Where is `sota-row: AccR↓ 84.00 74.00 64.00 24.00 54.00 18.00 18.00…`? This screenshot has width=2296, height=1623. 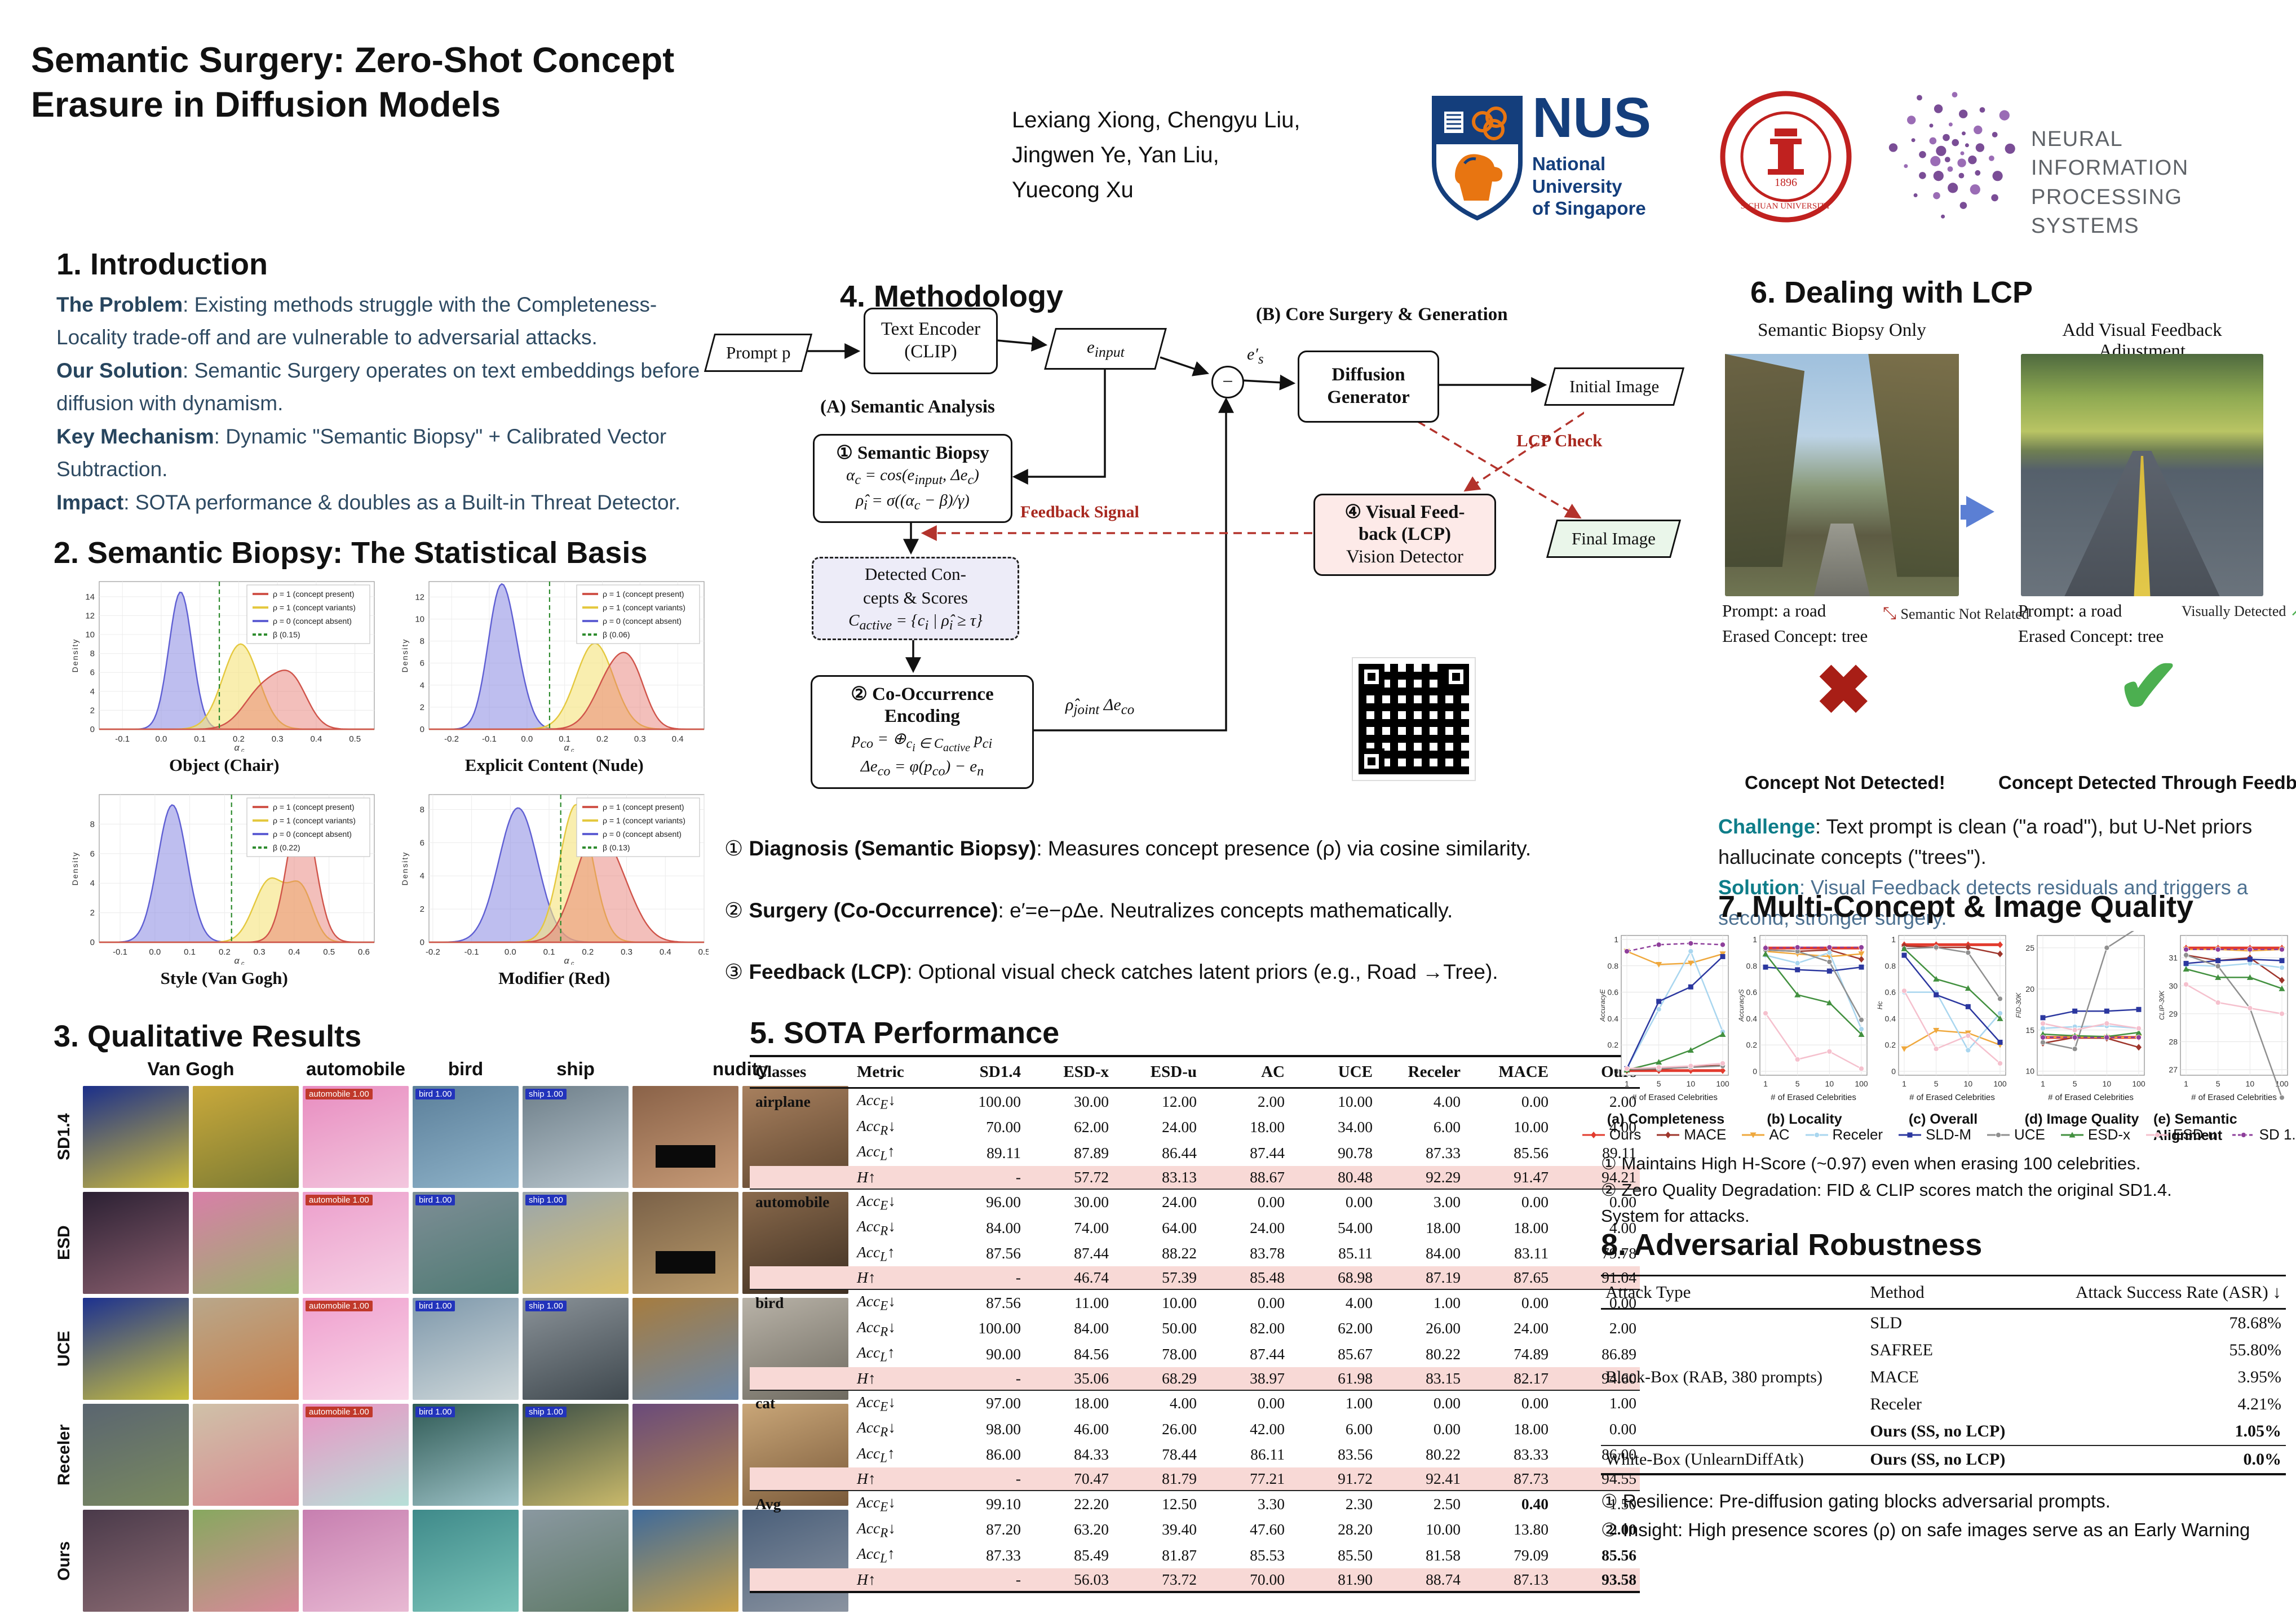
sota-row: AccR↓ 84.00 74.00 64.00 24.00 54.00 18.00 18.00… is located at coordinates (1195, 1228).